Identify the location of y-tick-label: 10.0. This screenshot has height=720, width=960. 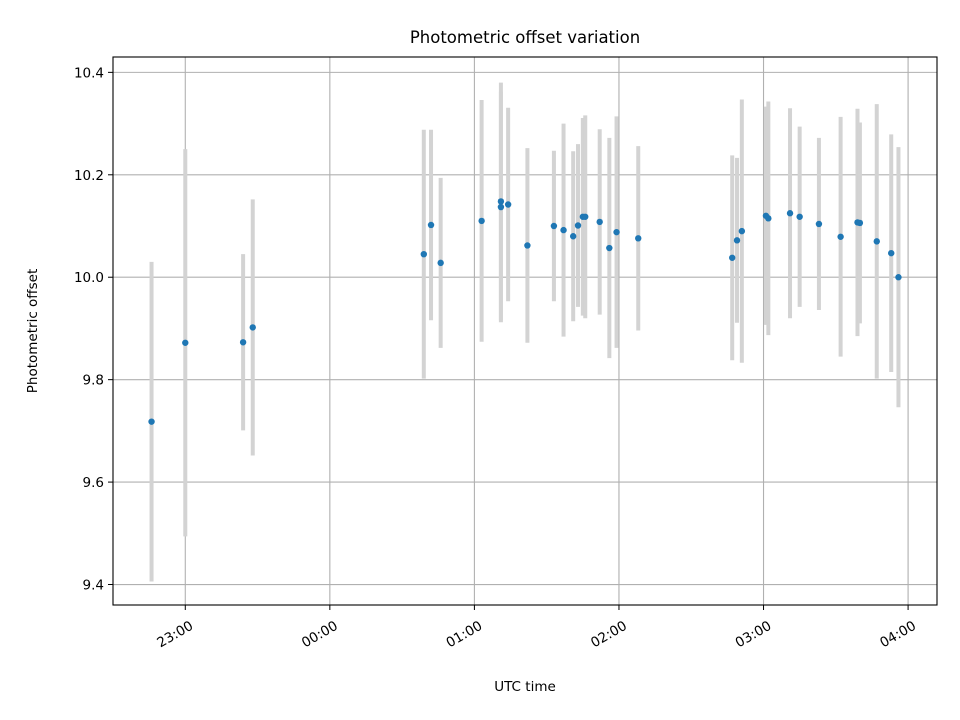
(89, 278).